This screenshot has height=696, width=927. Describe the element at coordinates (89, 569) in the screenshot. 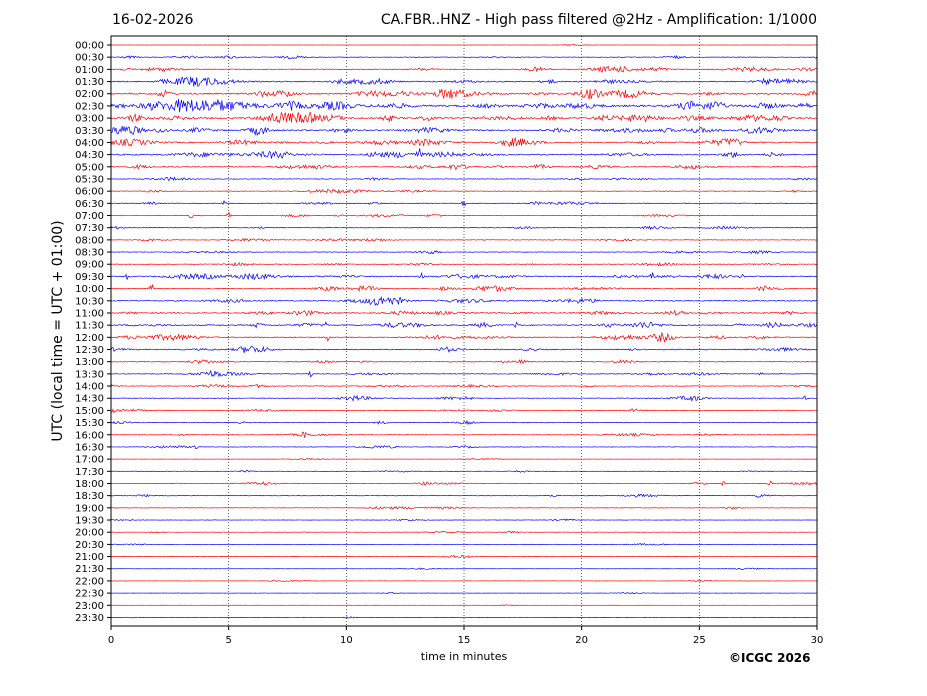

I see `y-tick-label: 21:30` at that location.